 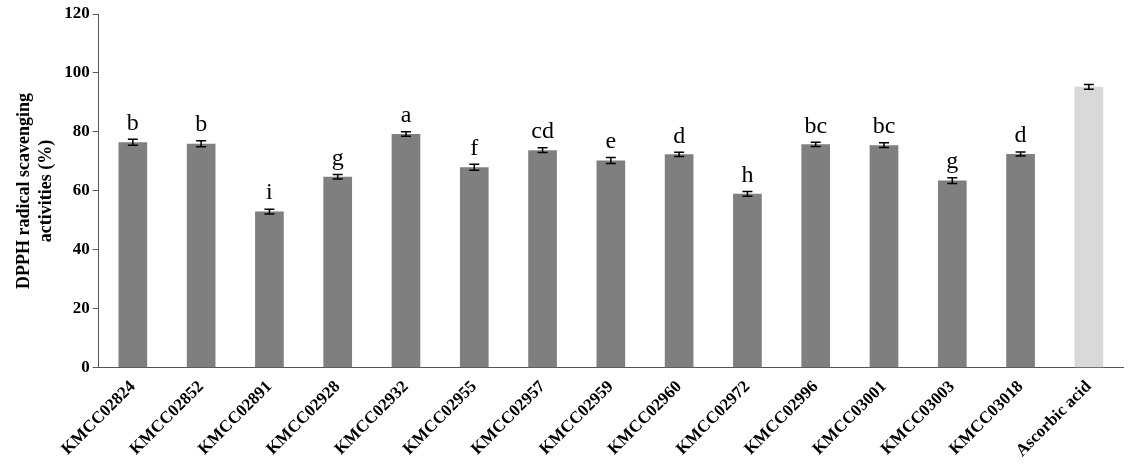 What do you see at coordinates (35, 190) in the screenshot?
I see `y-axis-title: DPPH radical scavenging activities (%)` at bounding box center [35, 190].